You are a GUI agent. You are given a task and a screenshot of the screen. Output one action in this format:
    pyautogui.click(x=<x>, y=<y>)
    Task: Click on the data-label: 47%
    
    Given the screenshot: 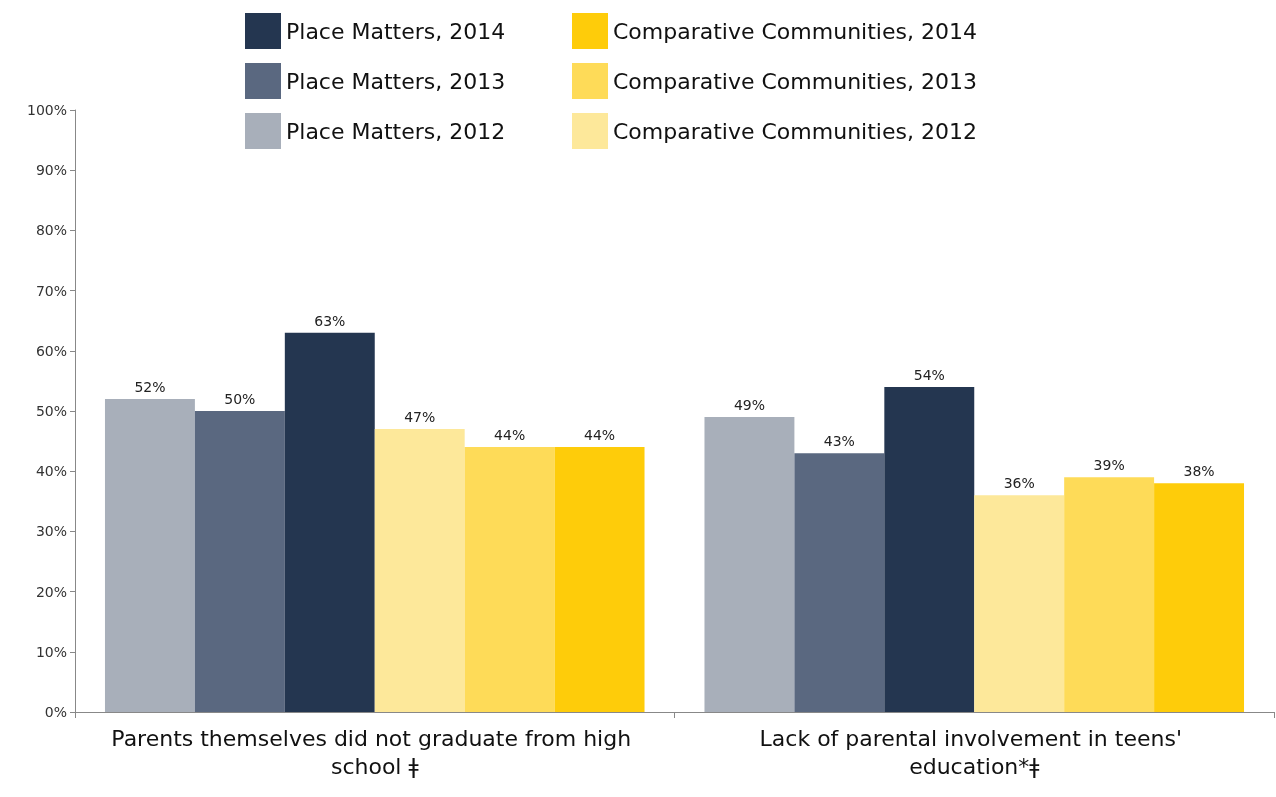 What is the action you would take?
    pyautogui.click(x=420, y=417)
    